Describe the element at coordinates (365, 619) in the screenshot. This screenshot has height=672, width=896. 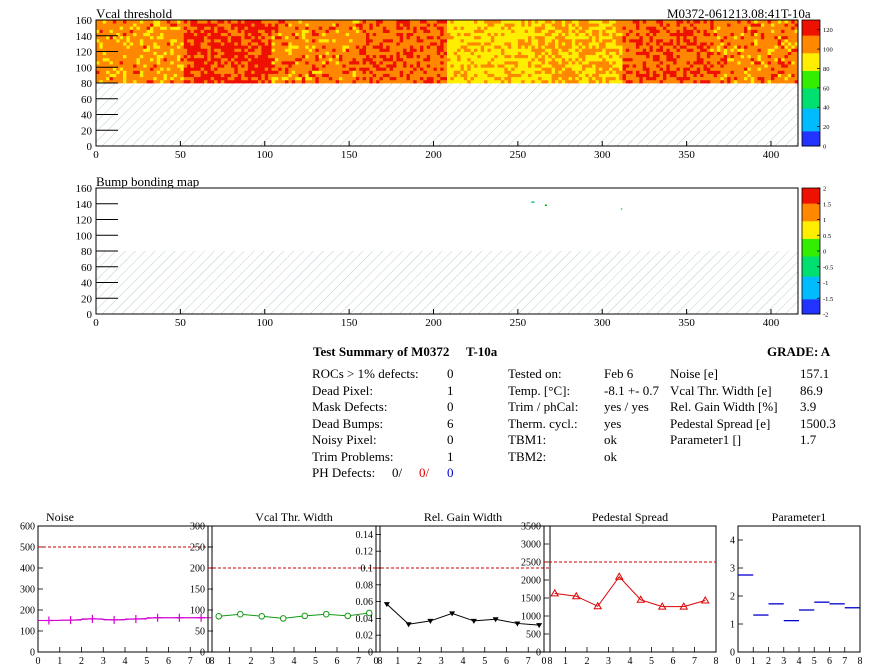
I see `y-tick-label: 0.04` at that location.